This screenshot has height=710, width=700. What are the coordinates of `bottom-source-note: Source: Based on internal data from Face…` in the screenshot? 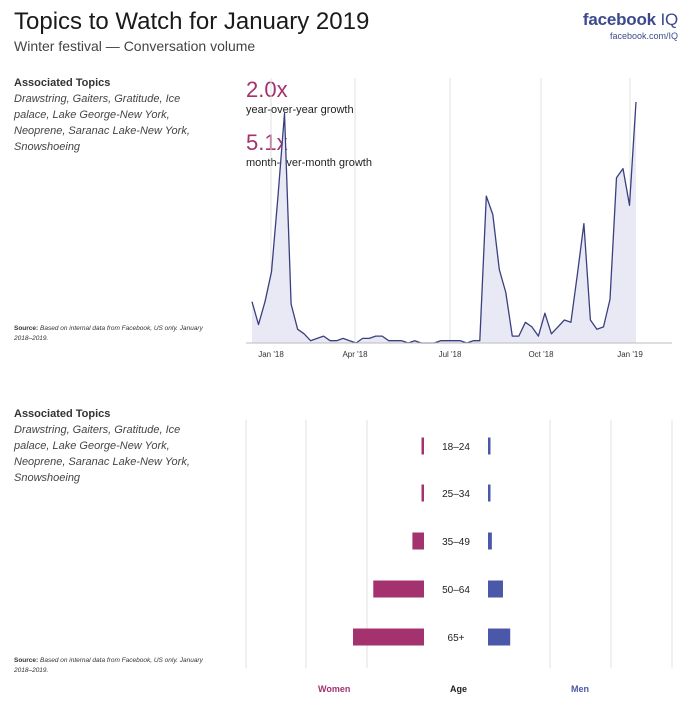 It's located at (109, 666).